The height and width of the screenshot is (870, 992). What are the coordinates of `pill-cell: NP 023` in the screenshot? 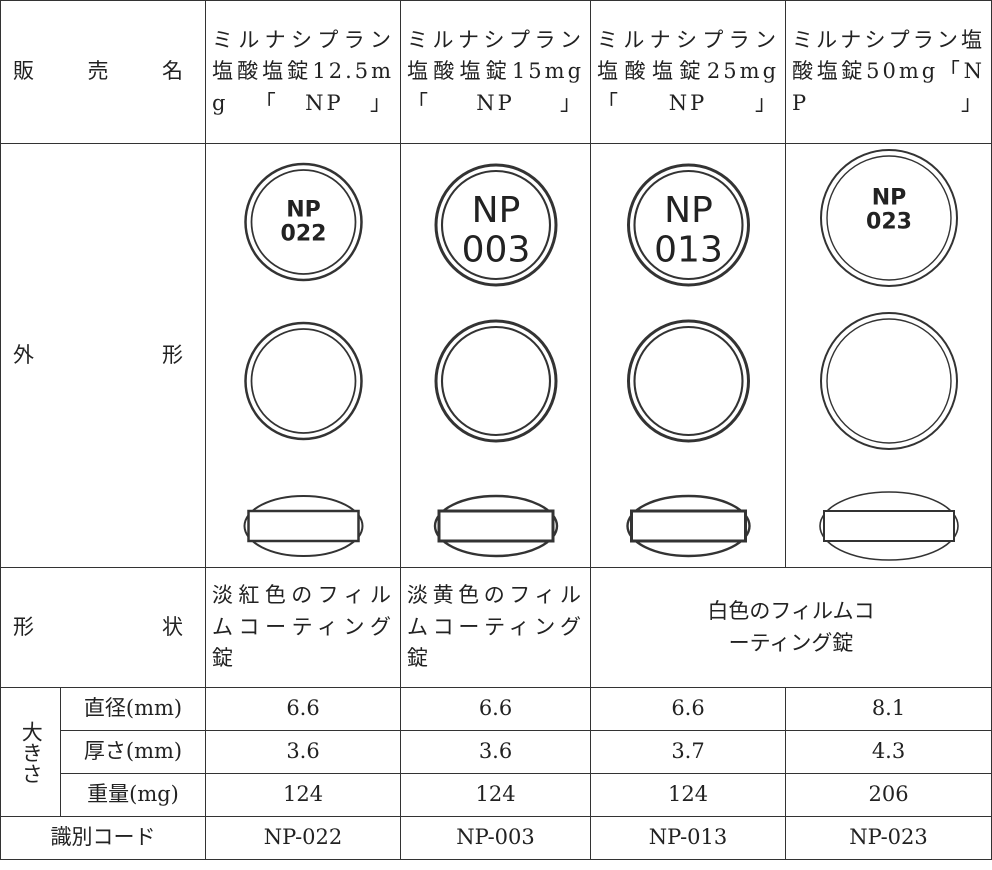 It's located at (888, 355).